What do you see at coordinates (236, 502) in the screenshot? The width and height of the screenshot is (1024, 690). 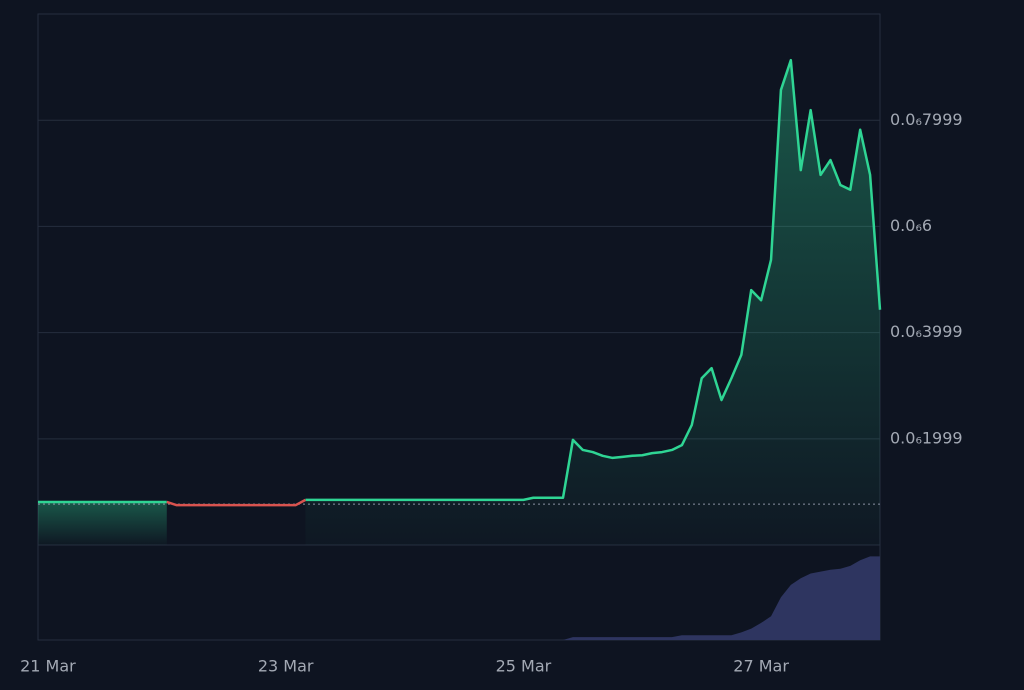 I see `price-line` at bounding box center [236, 502].